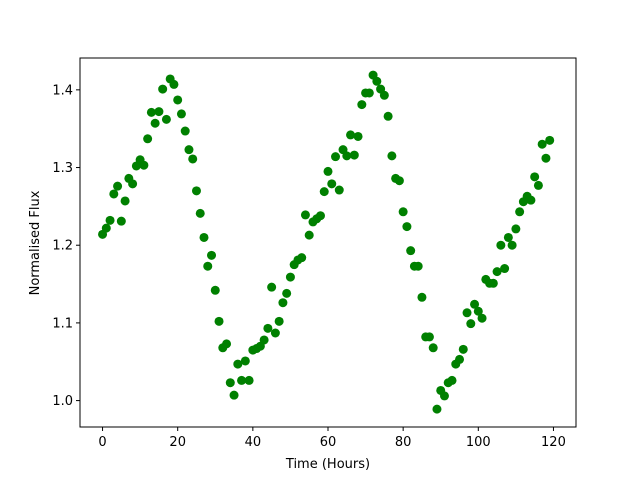  What do you see at coordinates (403, 442) in the screenshot?
I see `x-tick-label-4: 80` at bounding box center [403, 442].